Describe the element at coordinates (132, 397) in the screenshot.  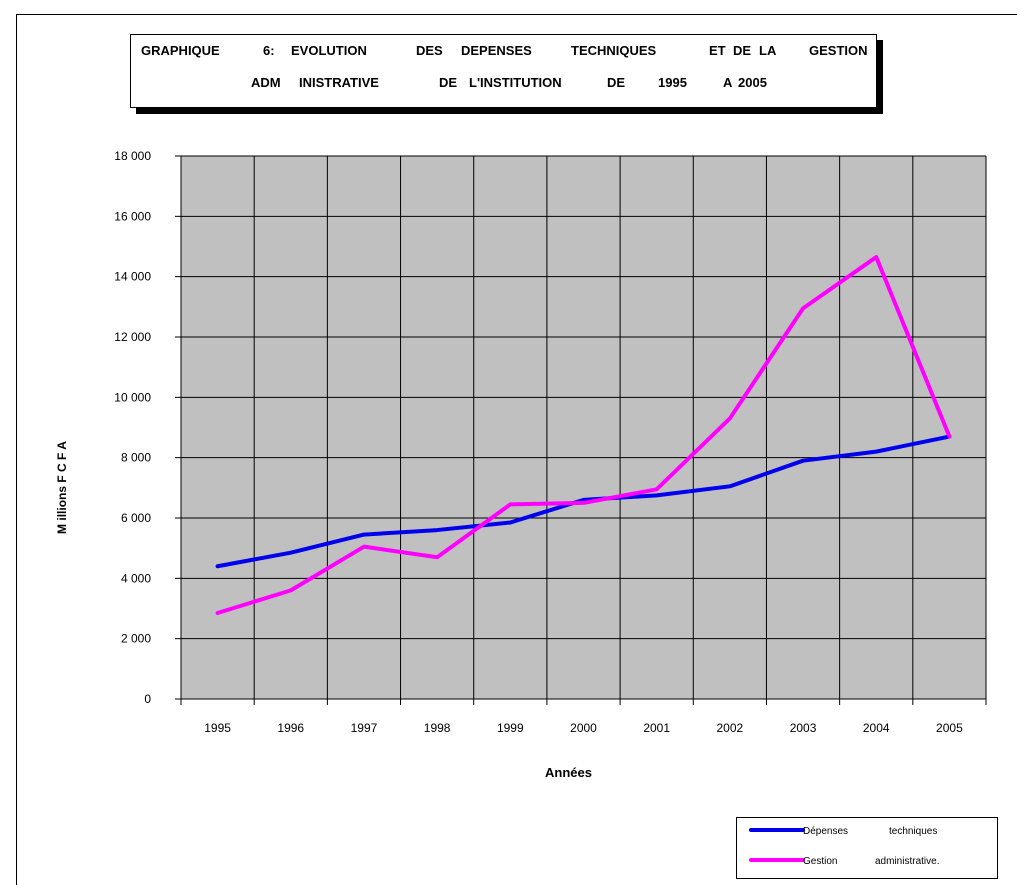
I see `y-tick-label: 10 000` at that location.